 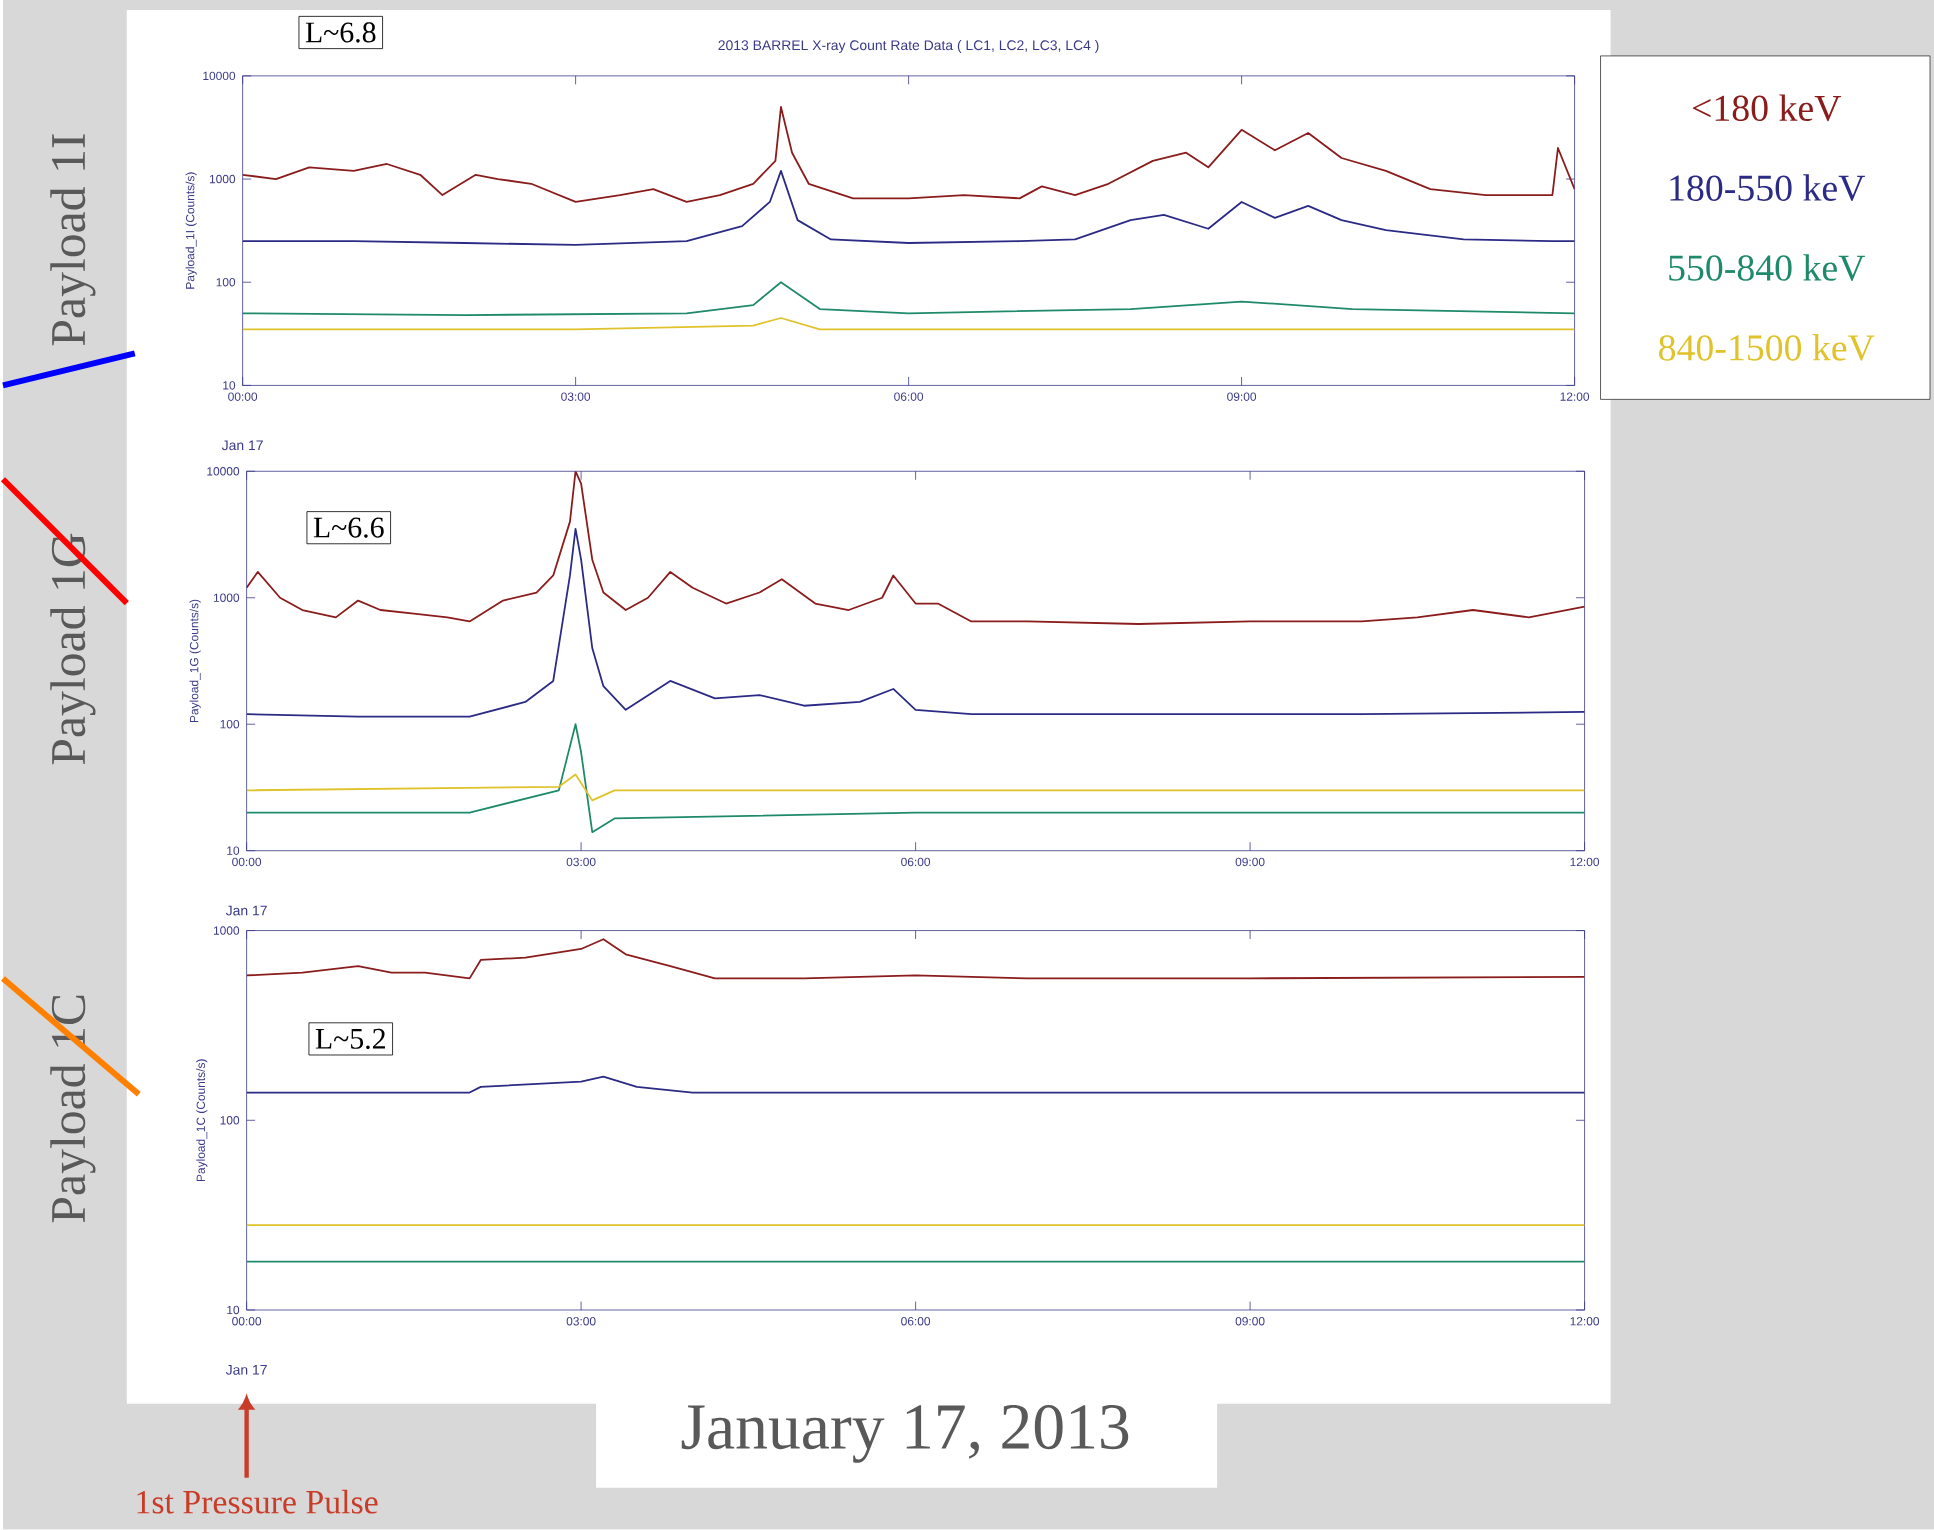 What do you see at coordinates (348, 527) in the screenshot?
I see `annotation: L~6.6` at bounding box center [348, 527].